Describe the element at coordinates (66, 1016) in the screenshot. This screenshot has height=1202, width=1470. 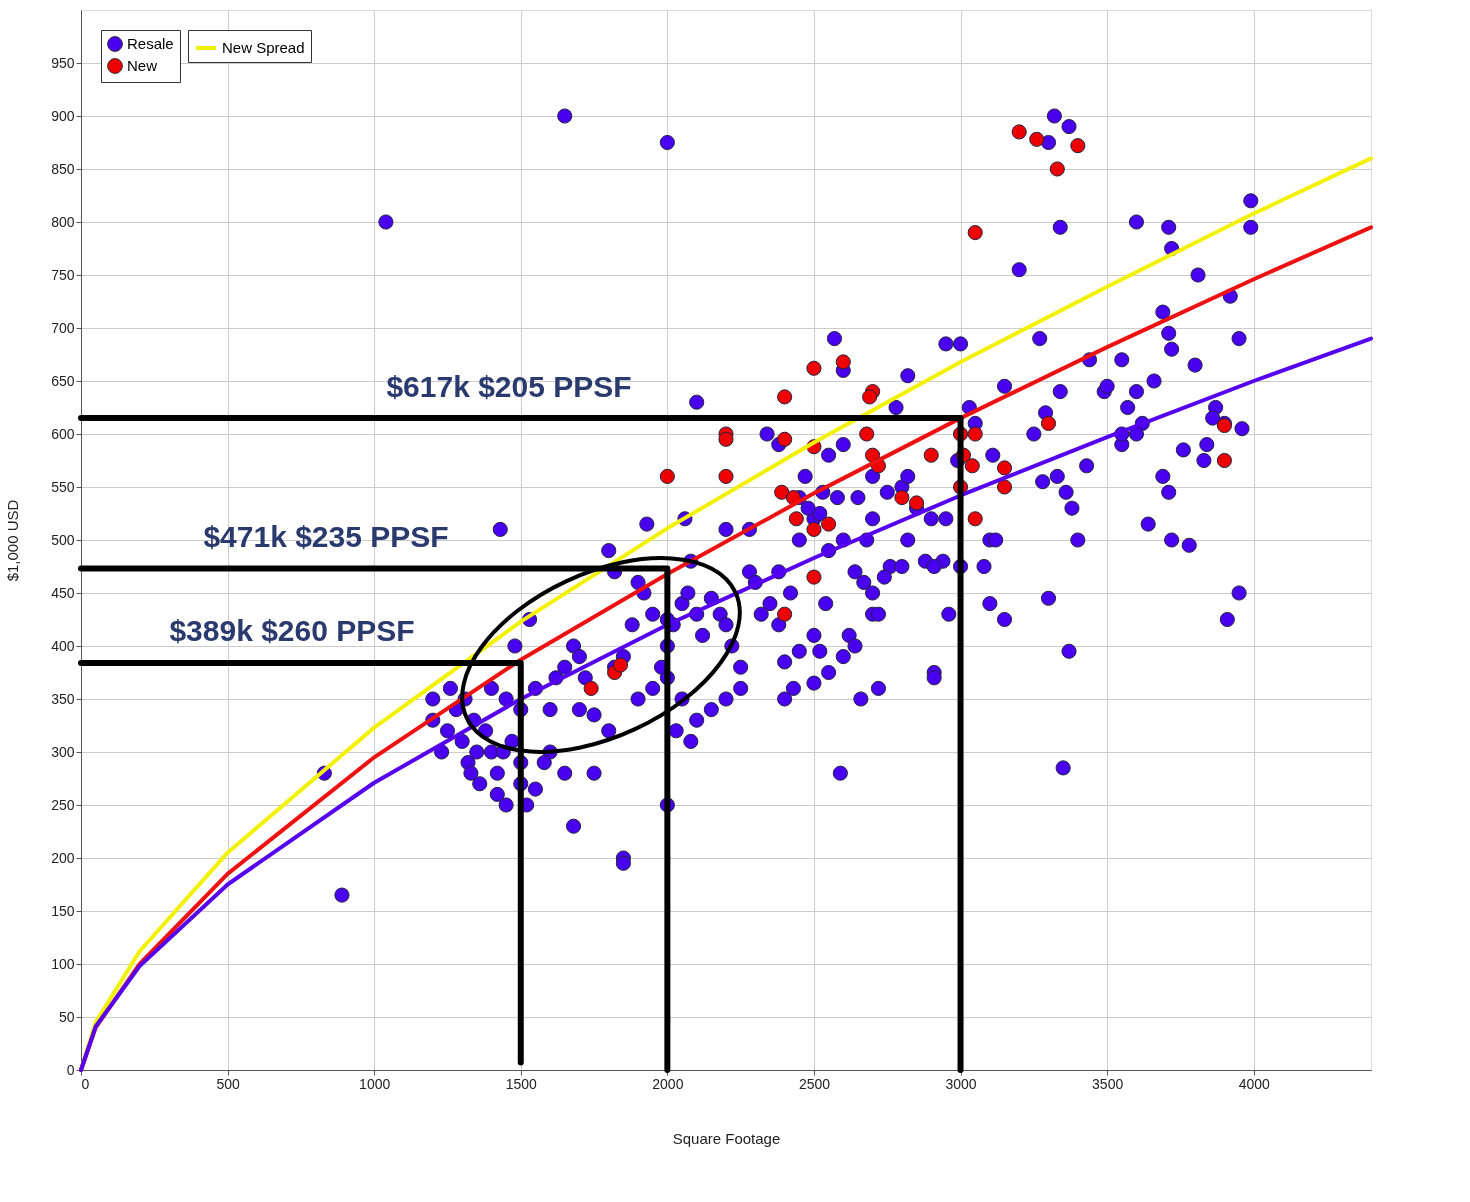
I see `y-tick-label: 50` at that location.